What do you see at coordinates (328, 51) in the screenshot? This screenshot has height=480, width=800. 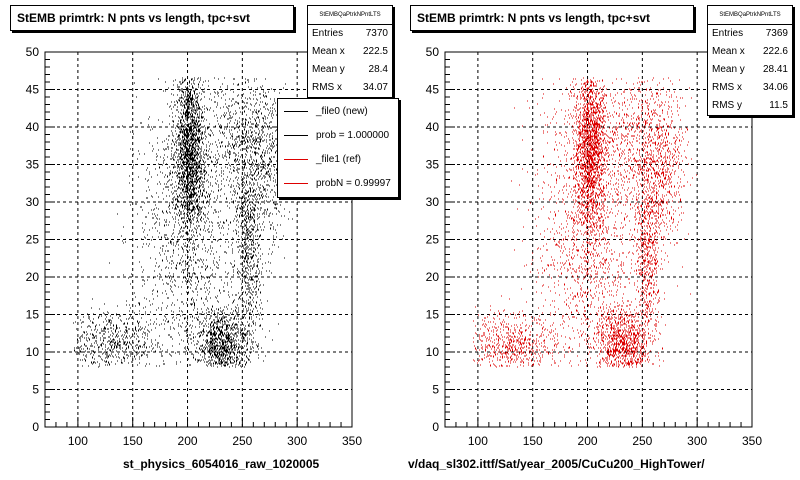 I see `left-stats-label: Mean x` at bounding box center [328, 51].